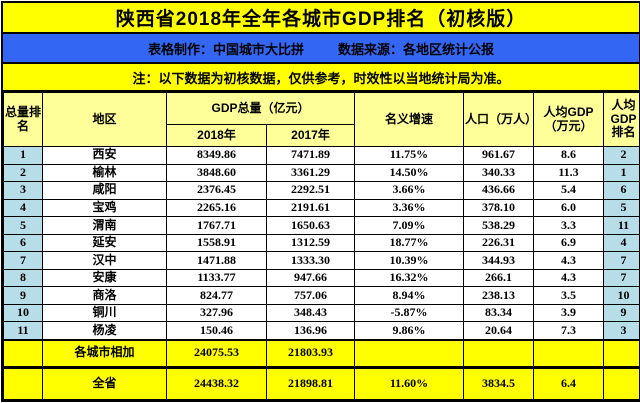  I want to click on note-bar: 注：以下数据为初核数据，仅供参考，时效性以当地统计局为准。, so click(321, 78).